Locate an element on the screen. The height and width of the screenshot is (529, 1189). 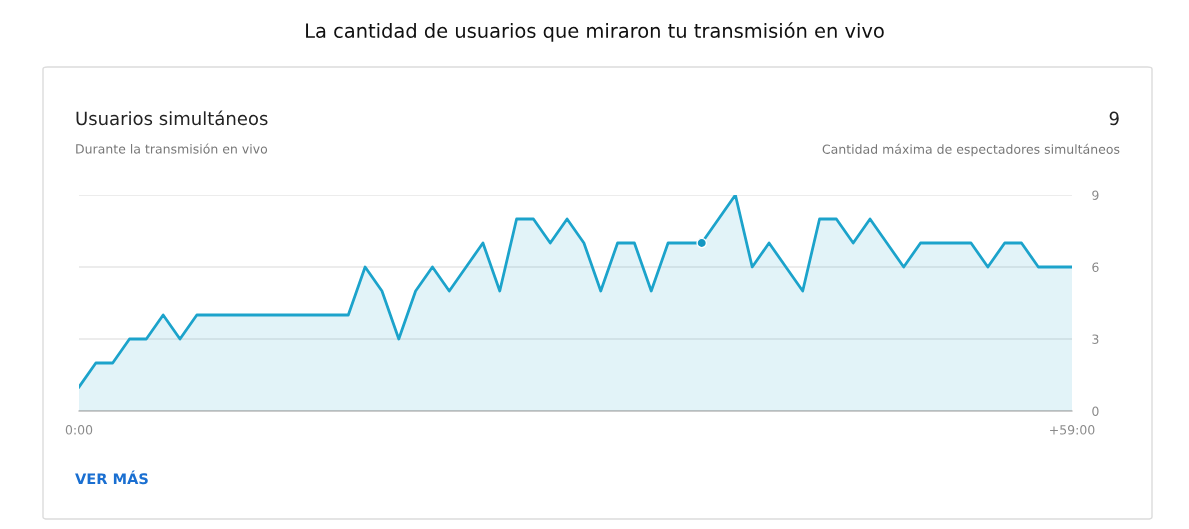
y-tick-label: 3 is located at coordinates (1095, 339).